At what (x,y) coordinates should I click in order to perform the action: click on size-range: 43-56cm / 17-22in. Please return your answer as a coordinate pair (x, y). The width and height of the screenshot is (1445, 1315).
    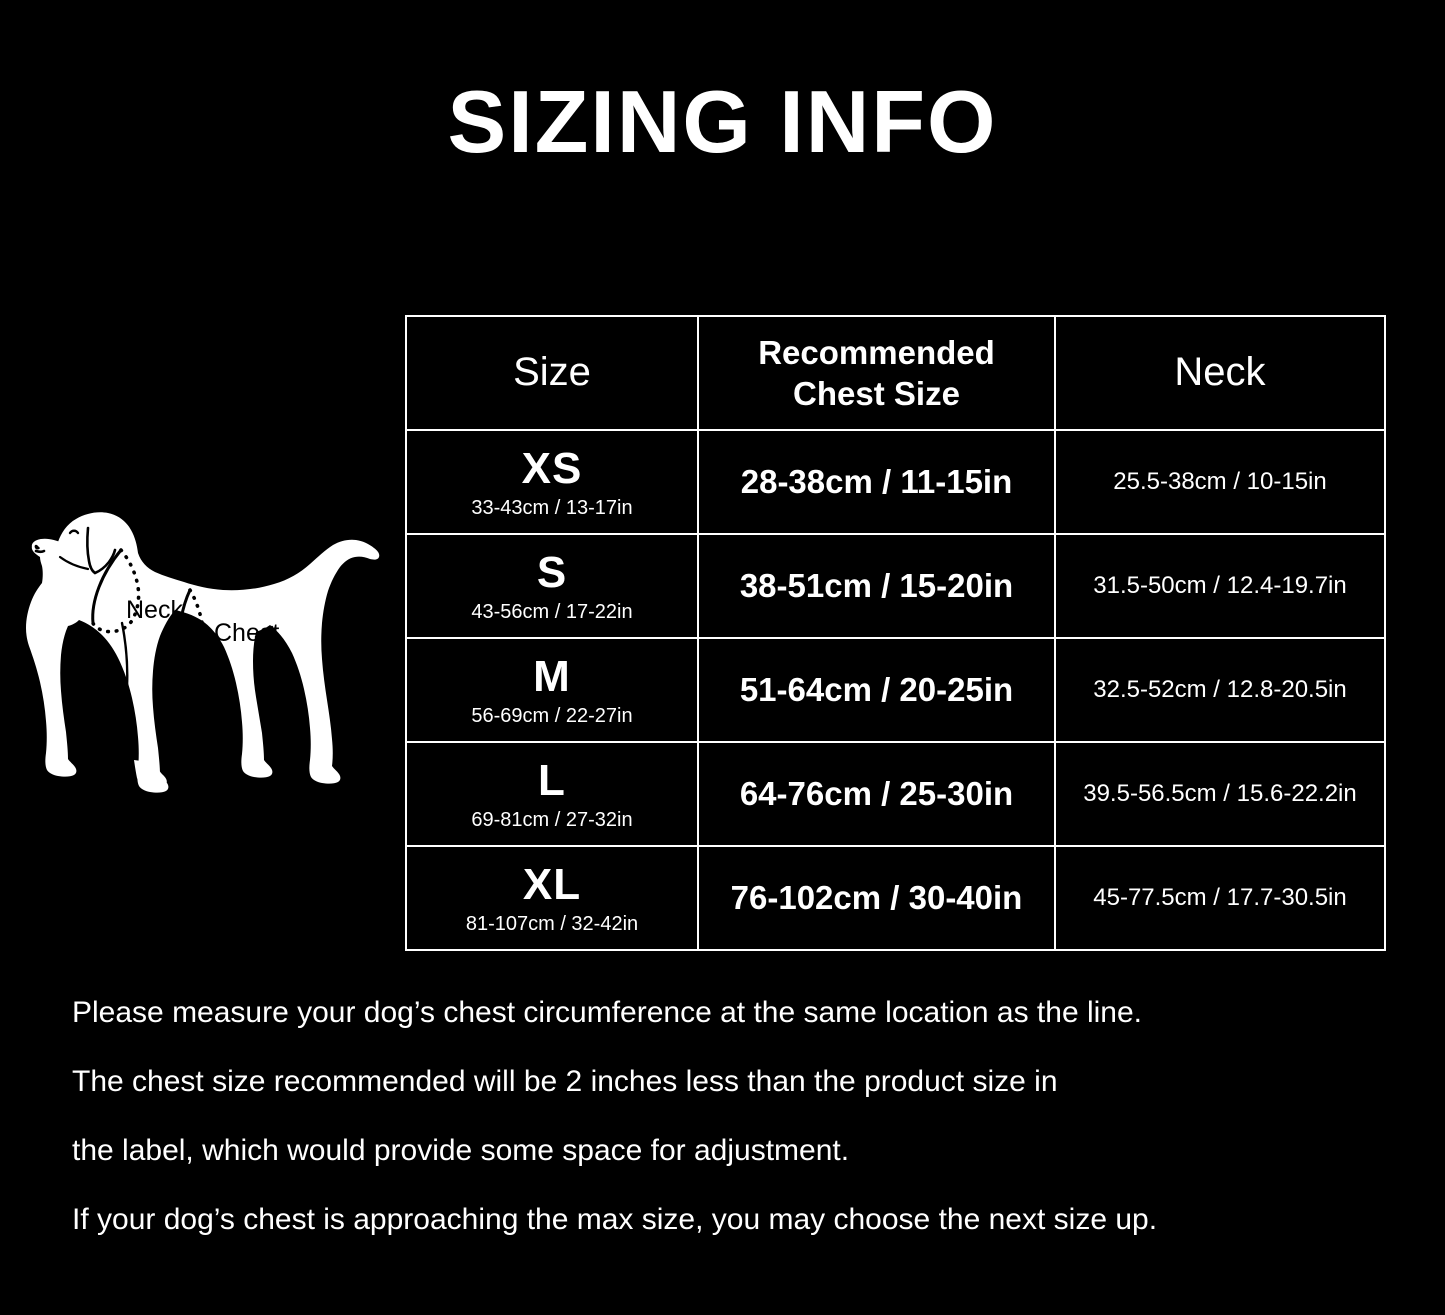
    Looking at the image, I should click on (552, 611).